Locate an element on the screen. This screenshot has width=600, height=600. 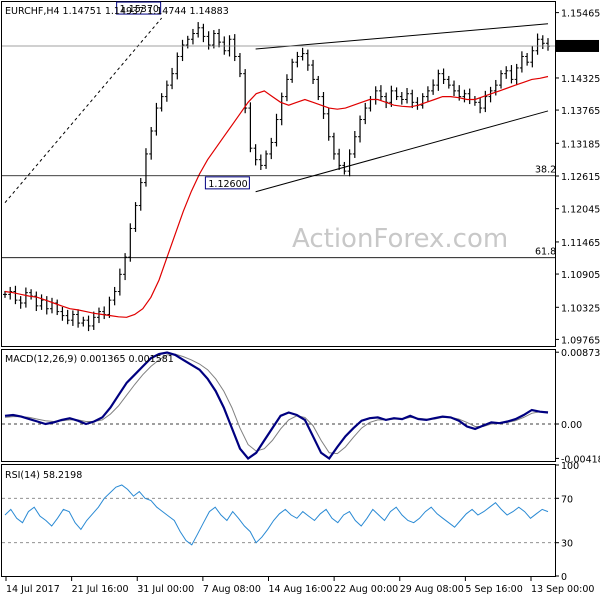
rsi-panel-title: RSI(14) 58.2198 is located at coordinates (43, 475).